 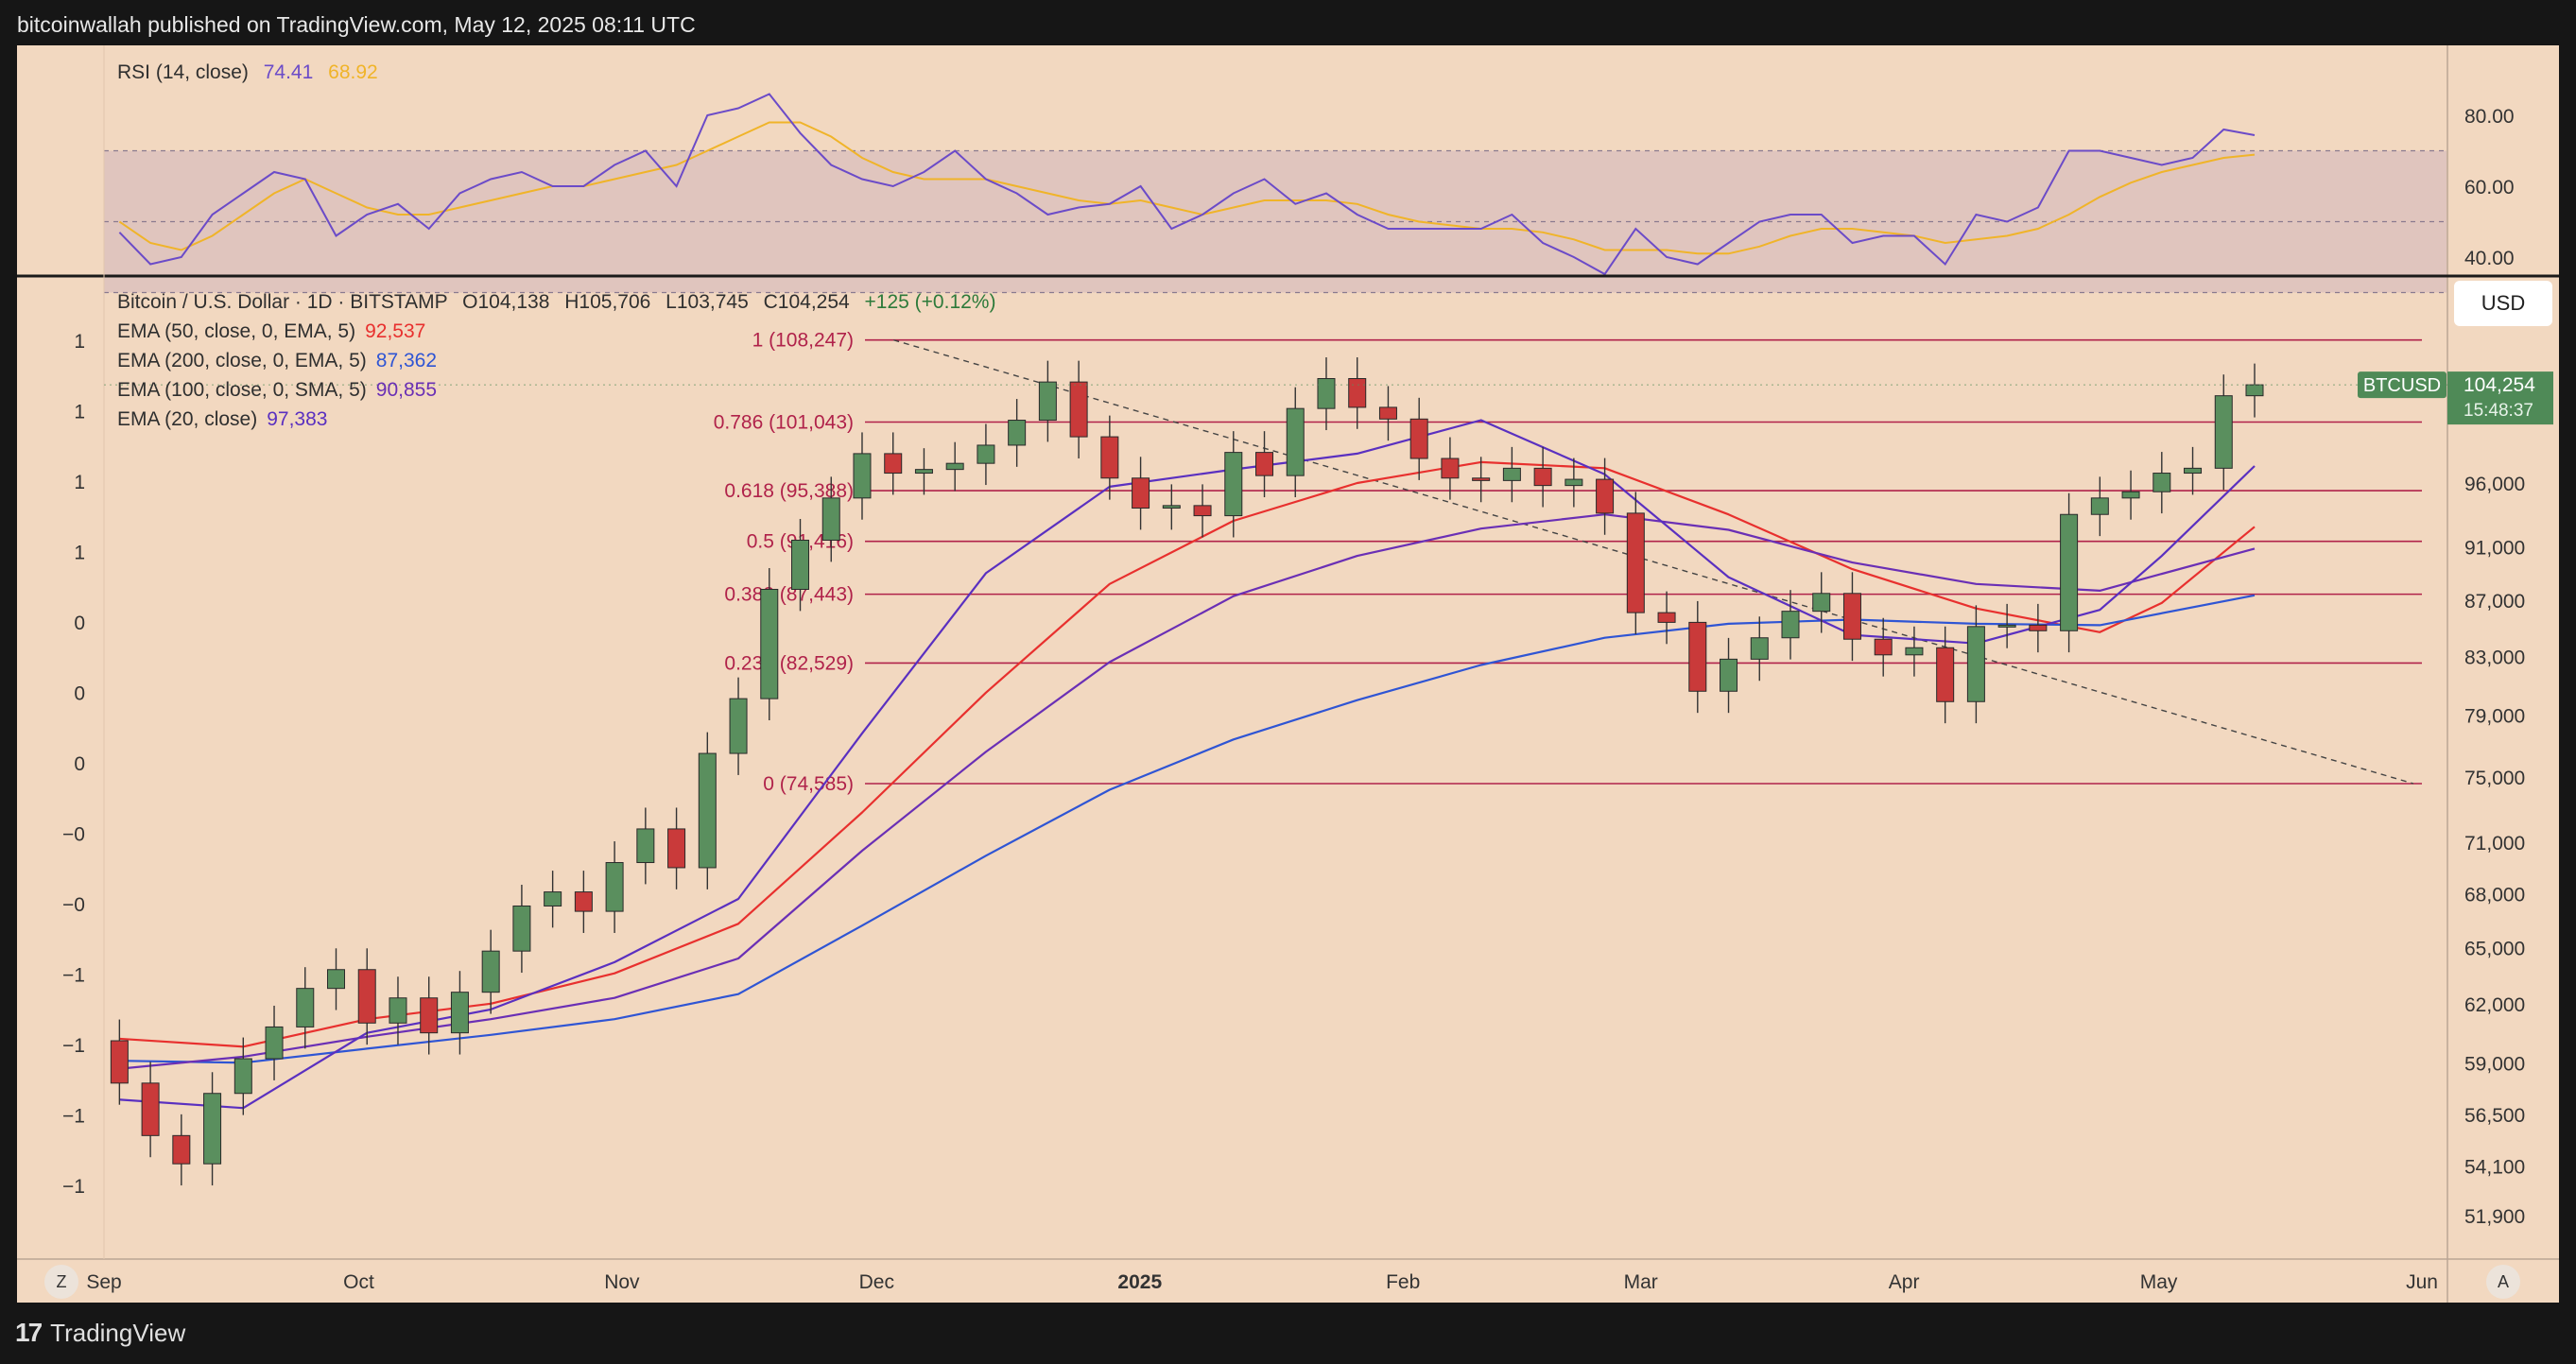 What do you see at coordinates (708, 302) in the screenshot?
I see `ohlc-low: L103,745` at bounding box center [708, 302].